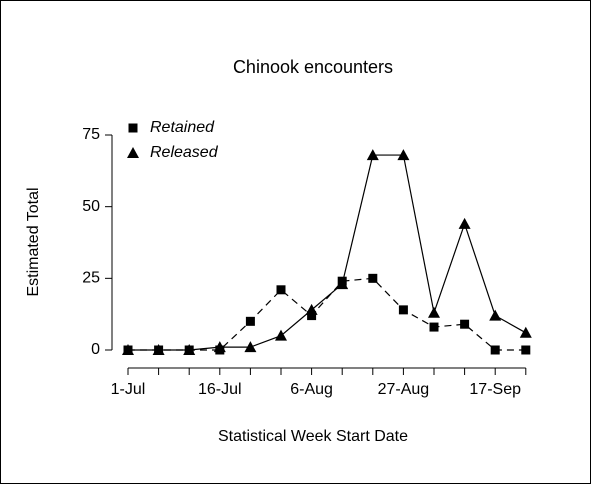 This screenshot has height=484, width=591. I want to click on y-axis-label: Estimated Total, so click(33, 241).